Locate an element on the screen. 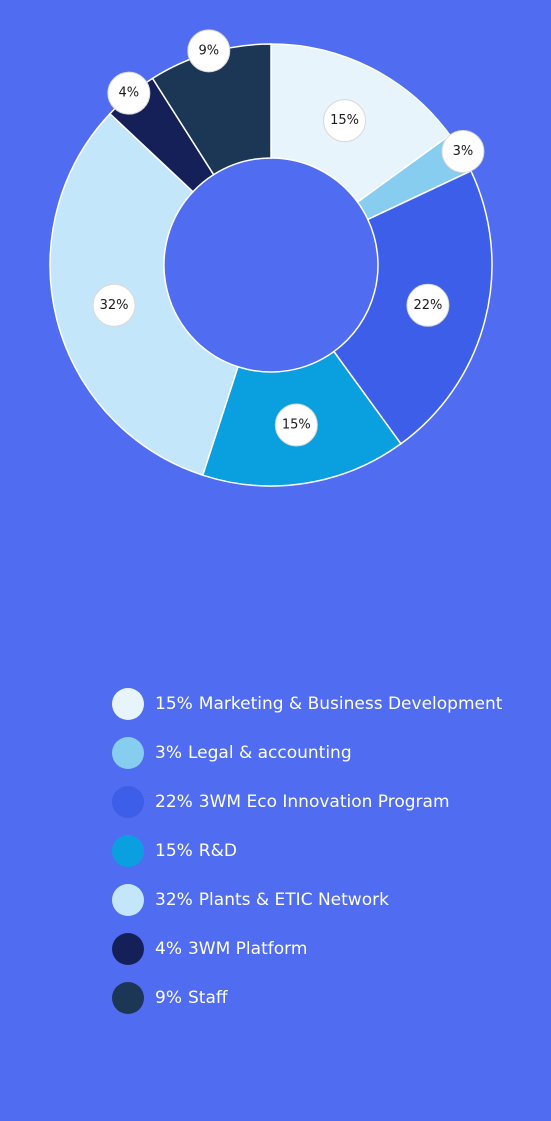 Image resolution: width=551 pixels, height=1121 pixels. legend-entry: 22% 3WM Eco Innovation Program is located at coordinates (302, 802).